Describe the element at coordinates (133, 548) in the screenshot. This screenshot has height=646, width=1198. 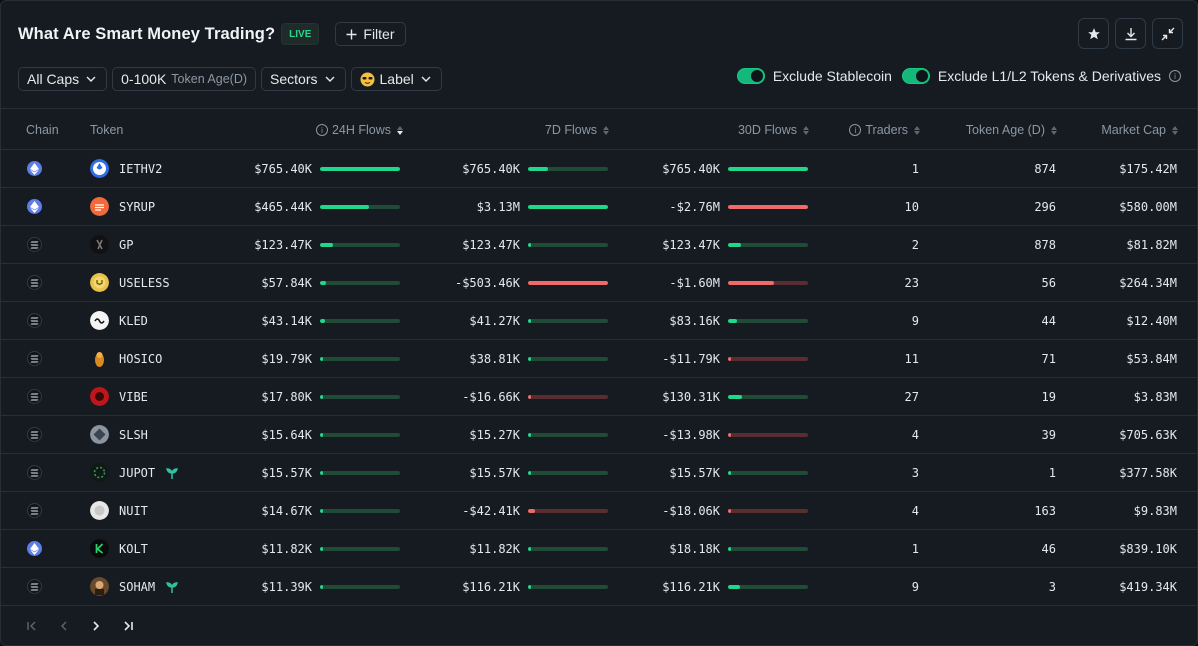
I see `token-symbol: KOLT` at that location.